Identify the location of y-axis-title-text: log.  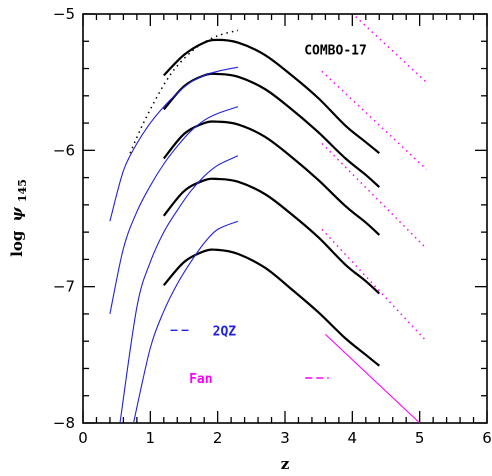
(17, 243).